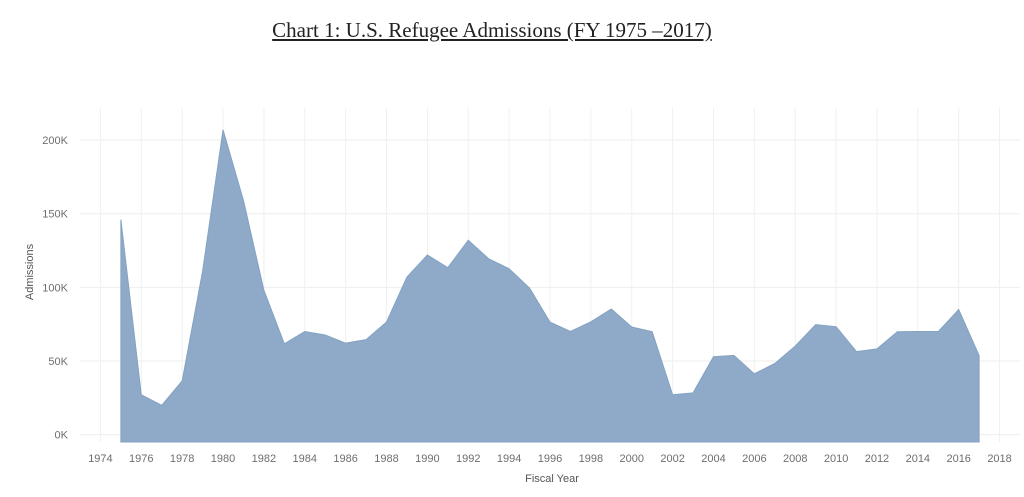 The height and width of the screenshot is (497, 1024). Describe the element at coordinates (30, 271) in the screenshot. I see `y-axis-label: Admissions` at that location.